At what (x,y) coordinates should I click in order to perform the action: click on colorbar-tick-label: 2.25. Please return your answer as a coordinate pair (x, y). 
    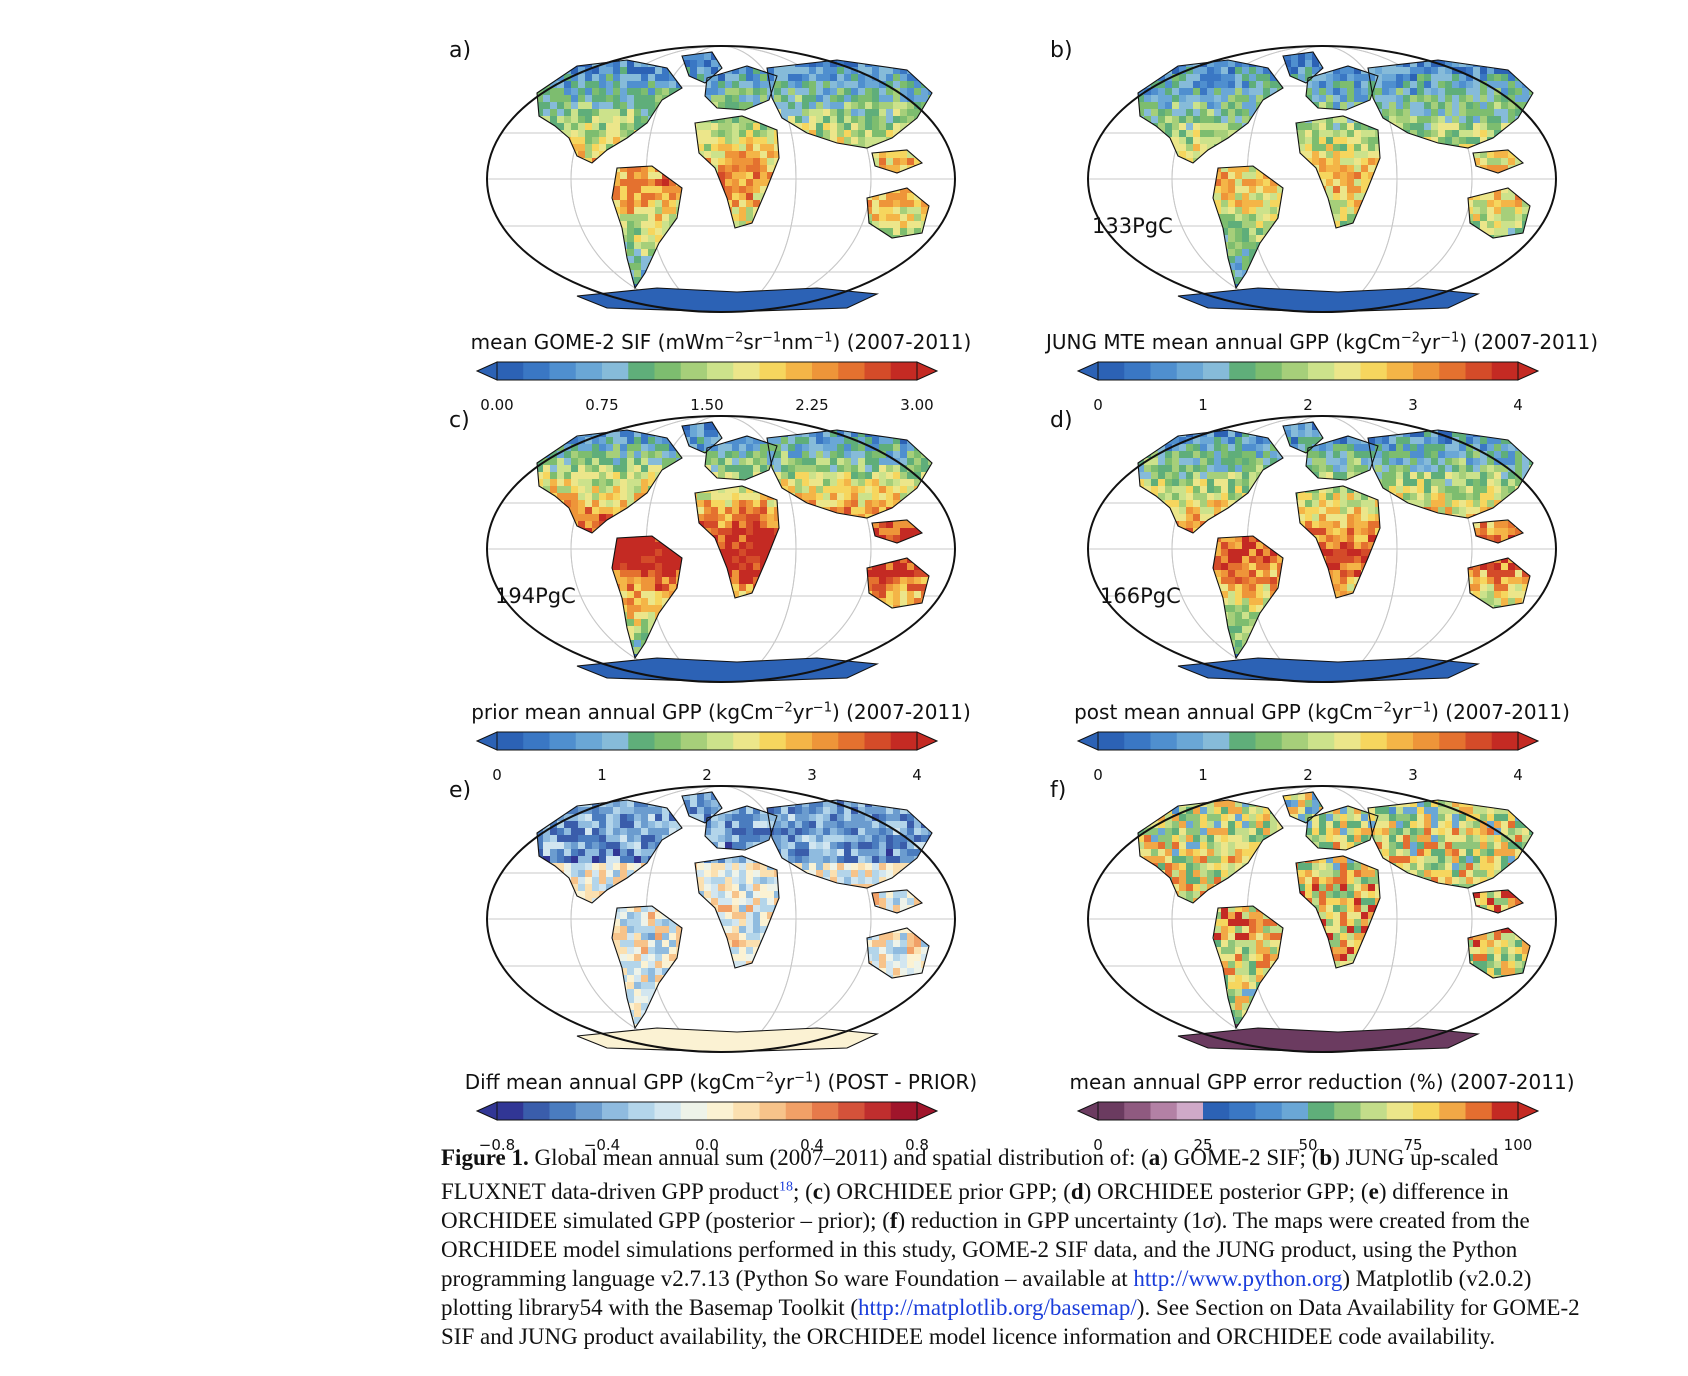
    Looking at the image, I should click on (812, 405).